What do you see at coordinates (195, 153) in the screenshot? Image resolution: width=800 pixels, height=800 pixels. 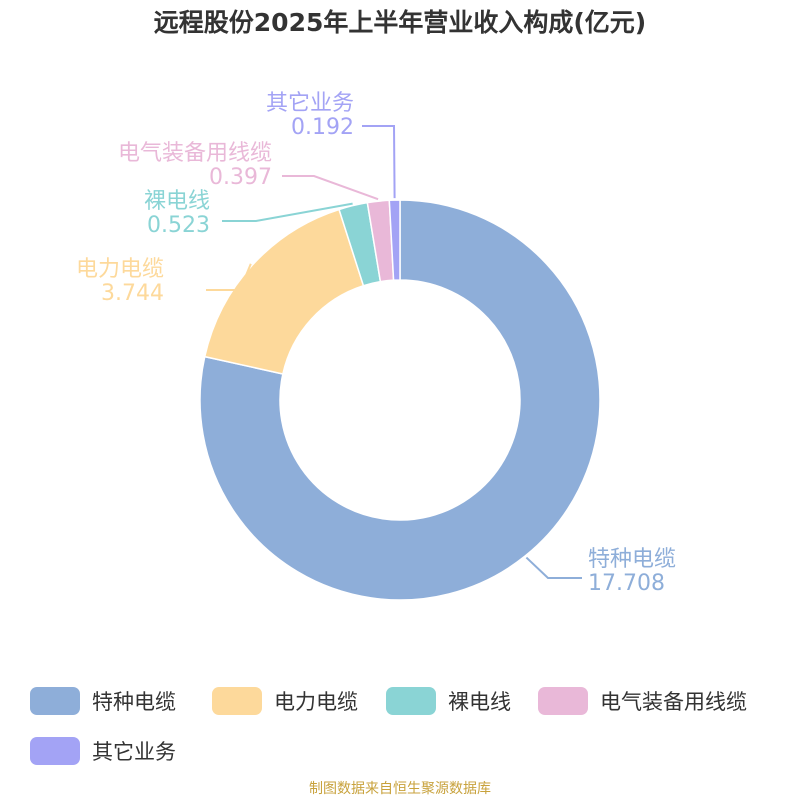 I see `slice-label-name-4: 电气装备用线缆` at bounding box center [195, 153].